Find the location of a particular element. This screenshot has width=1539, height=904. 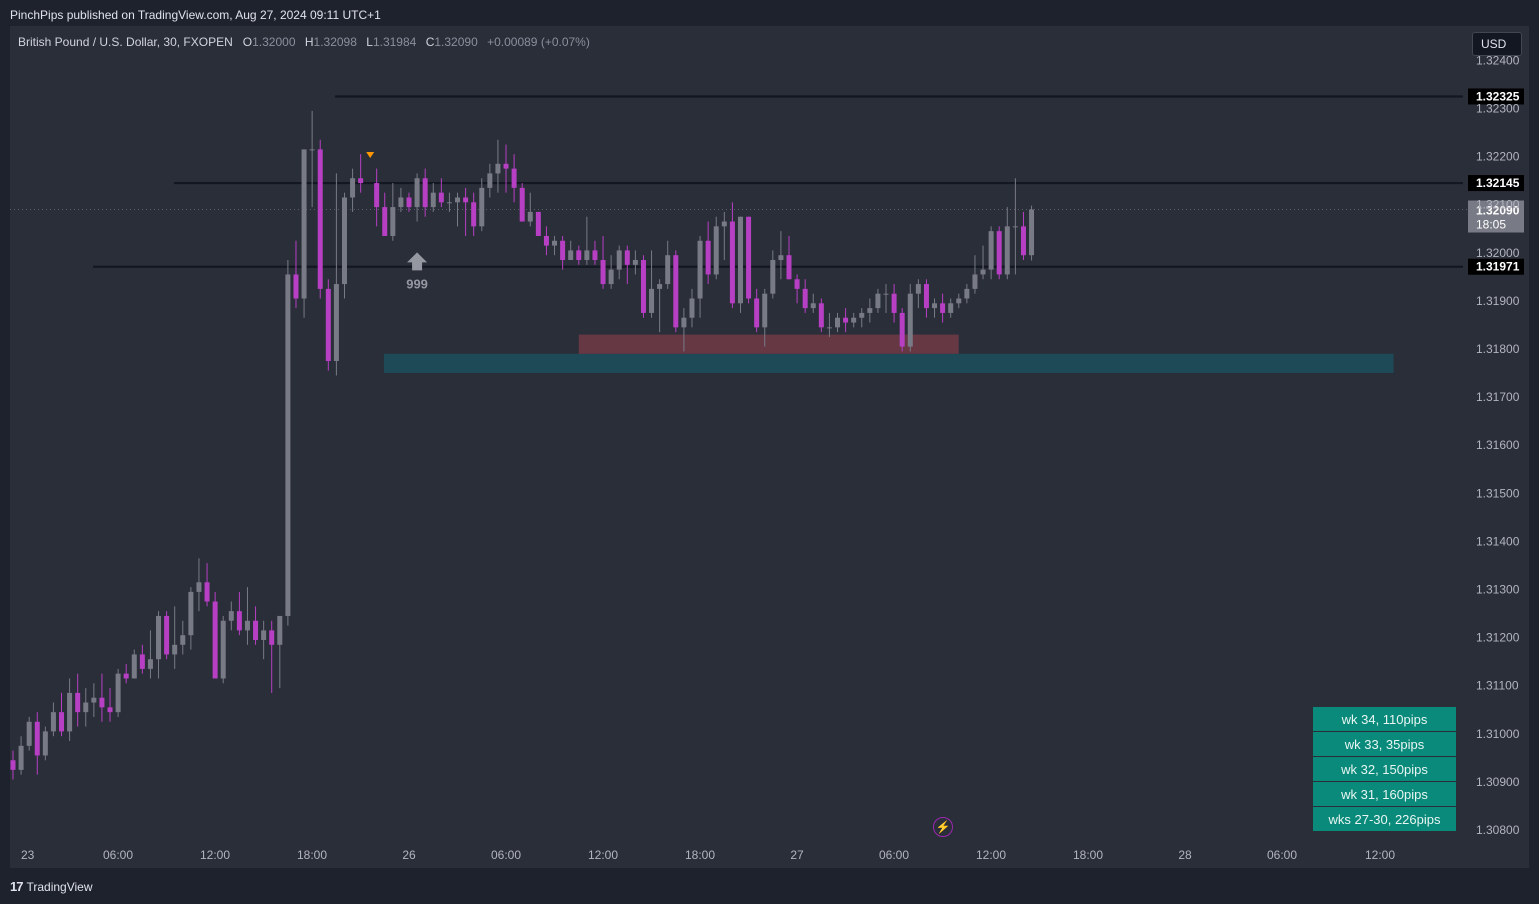

y-tick-label: 1.31700 is located at coordinates (1498, 397).